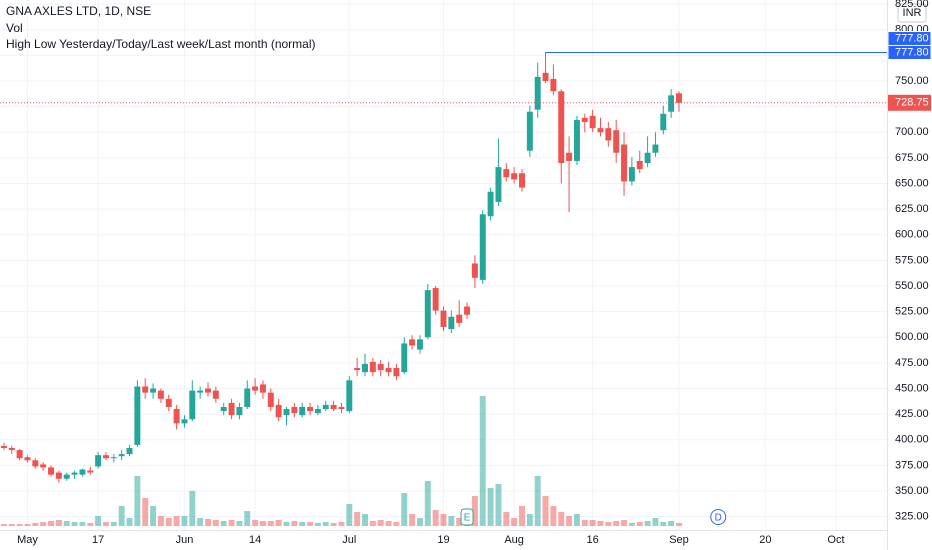 This screenshot has height=550, width=932. What do you see at coordinates (14, 28) in the screenshot?
I see `volume-label: Vol` at bounding box center [14, 28].